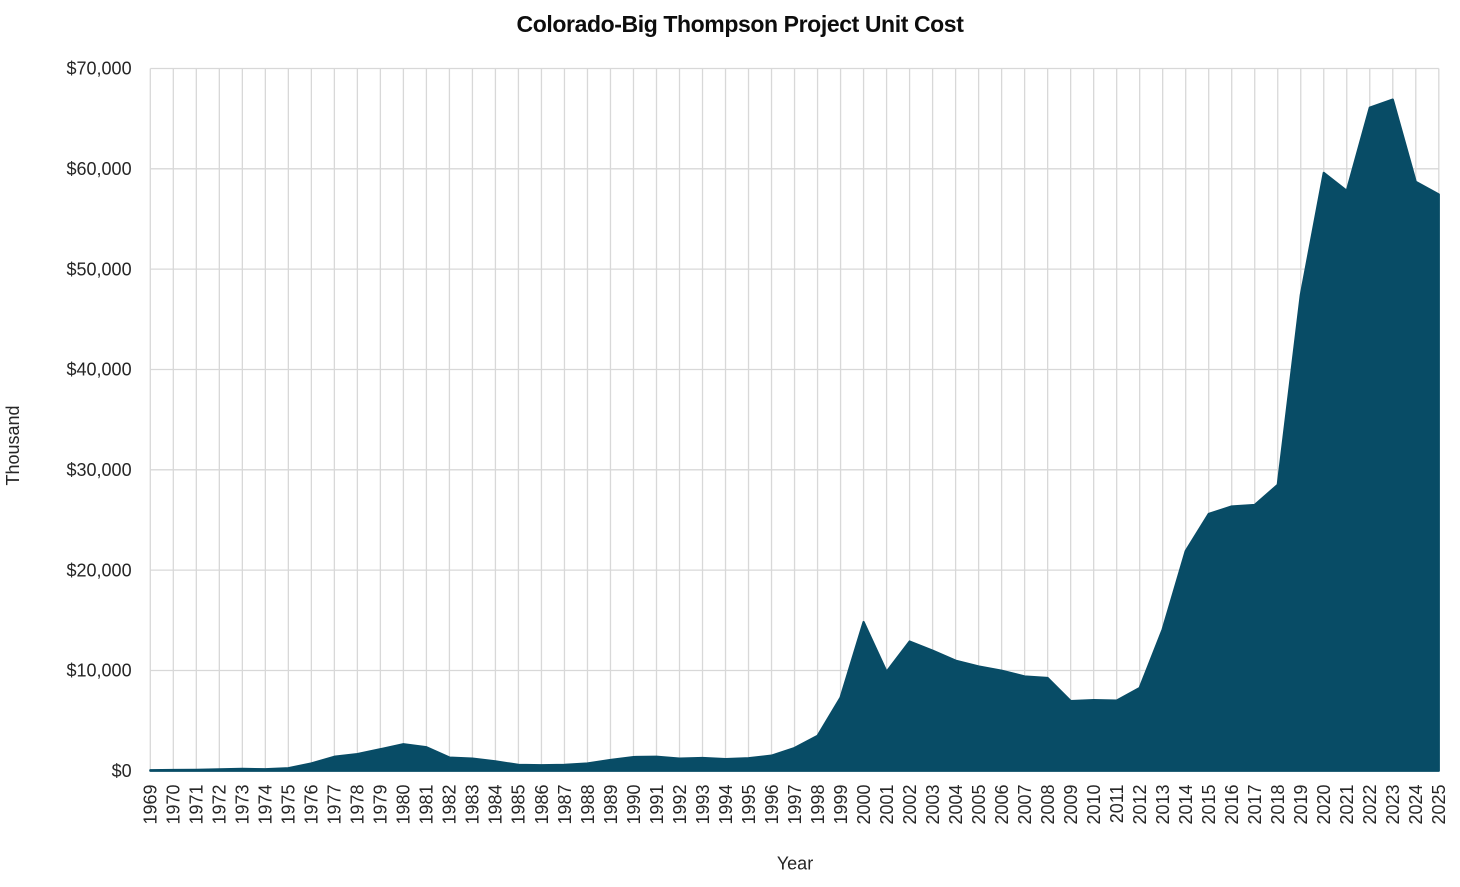 This screenshot has height=887, width=1460. I want to click on svg-text: 2009, so click(1071, 805).